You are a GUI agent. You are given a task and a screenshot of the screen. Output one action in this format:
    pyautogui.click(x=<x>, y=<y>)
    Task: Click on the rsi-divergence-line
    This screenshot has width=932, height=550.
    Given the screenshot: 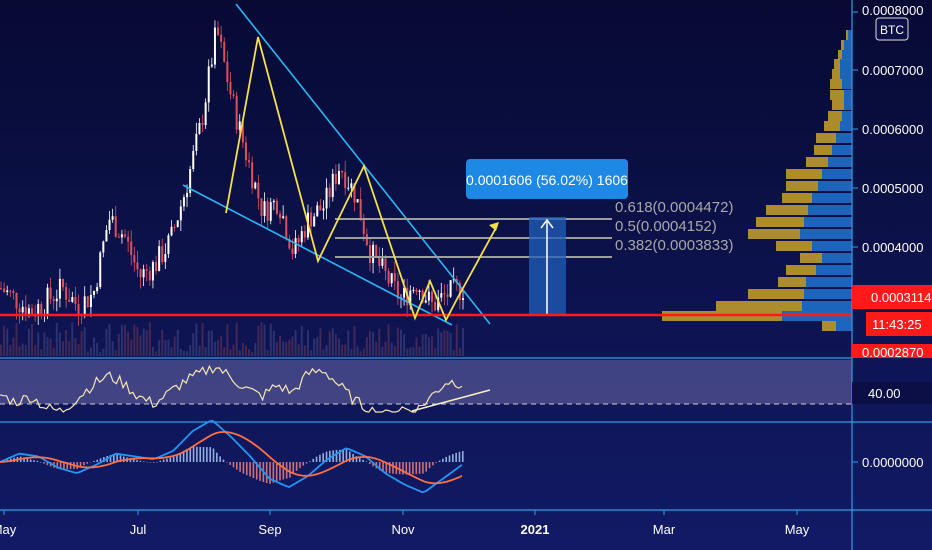 What is the action you would take?
    pyautogui.click(x=451, y=400)
    